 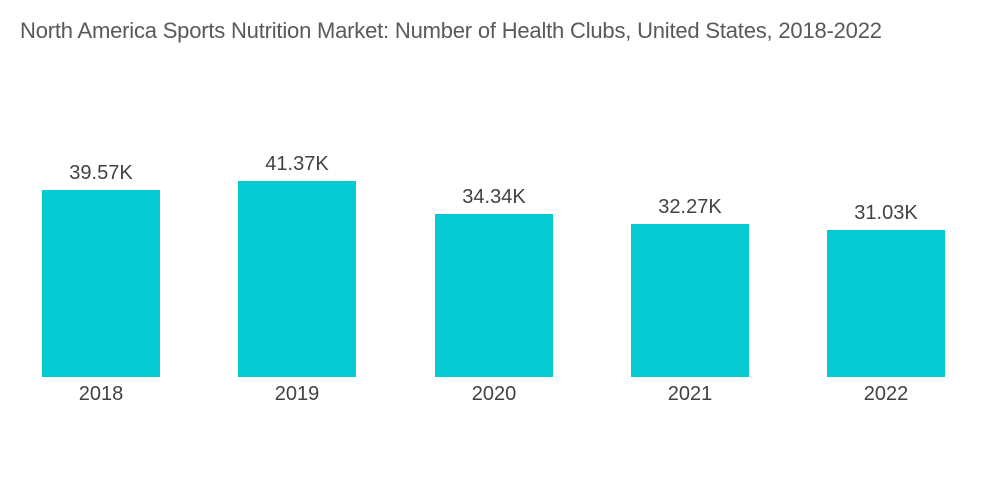 I want to click on x-axis-label-2020: 2020, so click(x=494, y=394).